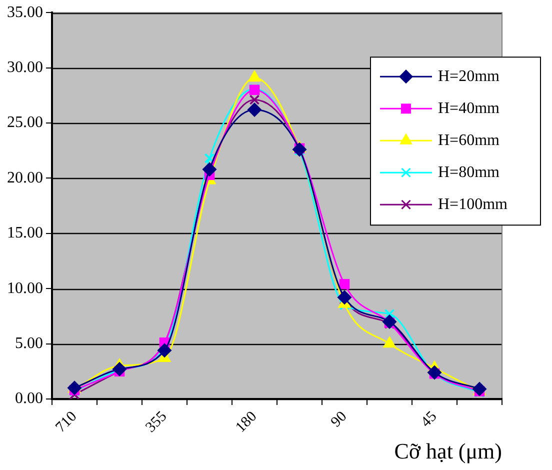 The image size is (552, 470). Describe the element at coordinates (25, 123) in the screenshot. I see `y-tick-label: 25.00` at that location.